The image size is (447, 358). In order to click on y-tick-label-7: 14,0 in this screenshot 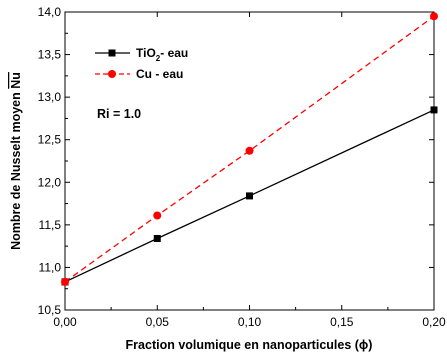, I will do `click(50, 12)`.